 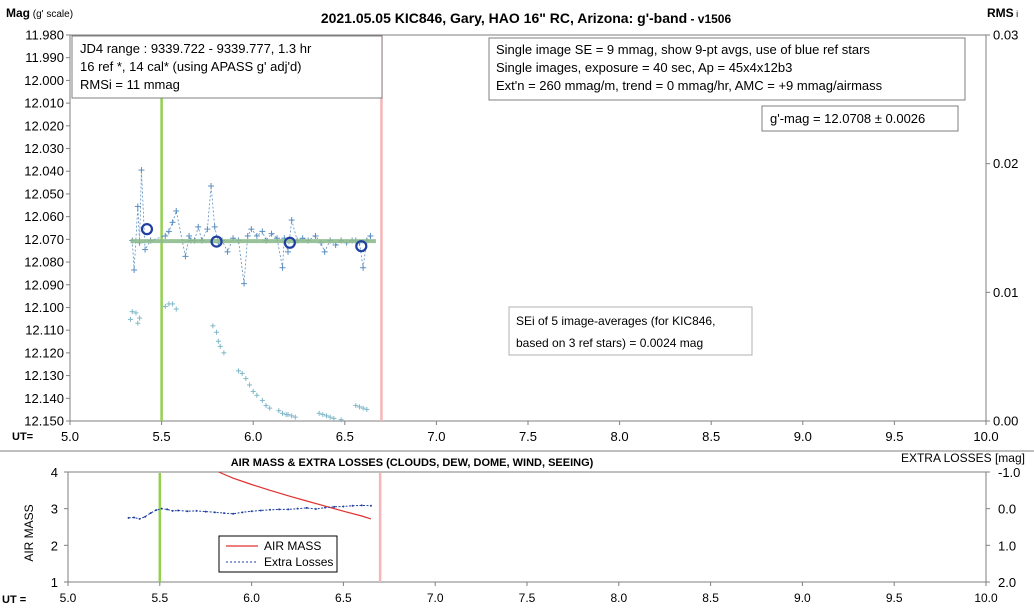 What do you see at coordinates (615, 321) in the screenshot?
I see `sei-line-1: SEi of 5 image-averages (for KIC846,` at bounding box center [615, 321].